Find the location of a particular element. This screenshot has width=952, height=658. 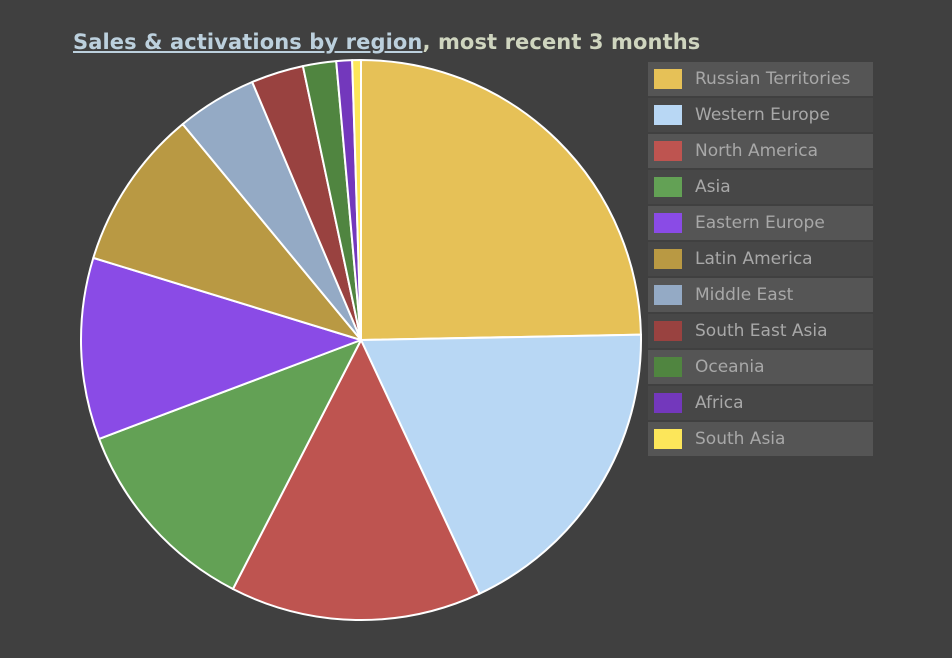

legend-item-africa: Africa is located at coordinates (760, 403).